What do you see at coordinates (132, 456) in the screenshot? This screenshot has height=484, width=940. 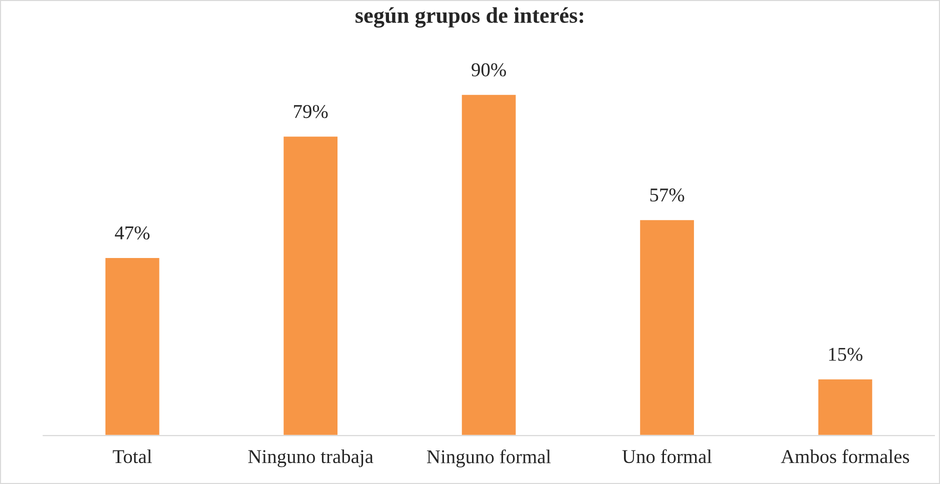 I see `x-tick-label: Total` at bounding box center [132, 456].